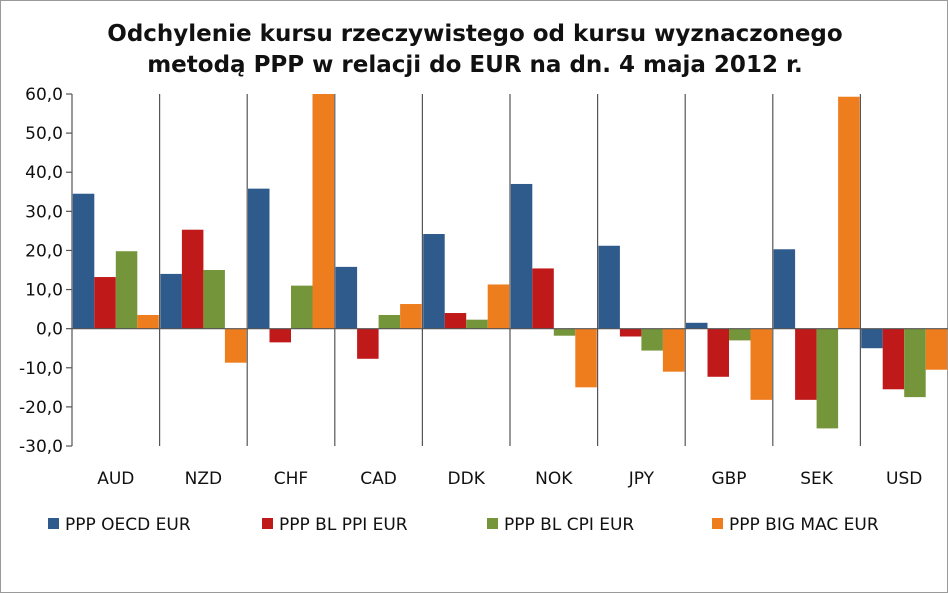  Describe the element at coordinates (467, 479) in the screenshot. I see `x-category-label: DDK` at that location.